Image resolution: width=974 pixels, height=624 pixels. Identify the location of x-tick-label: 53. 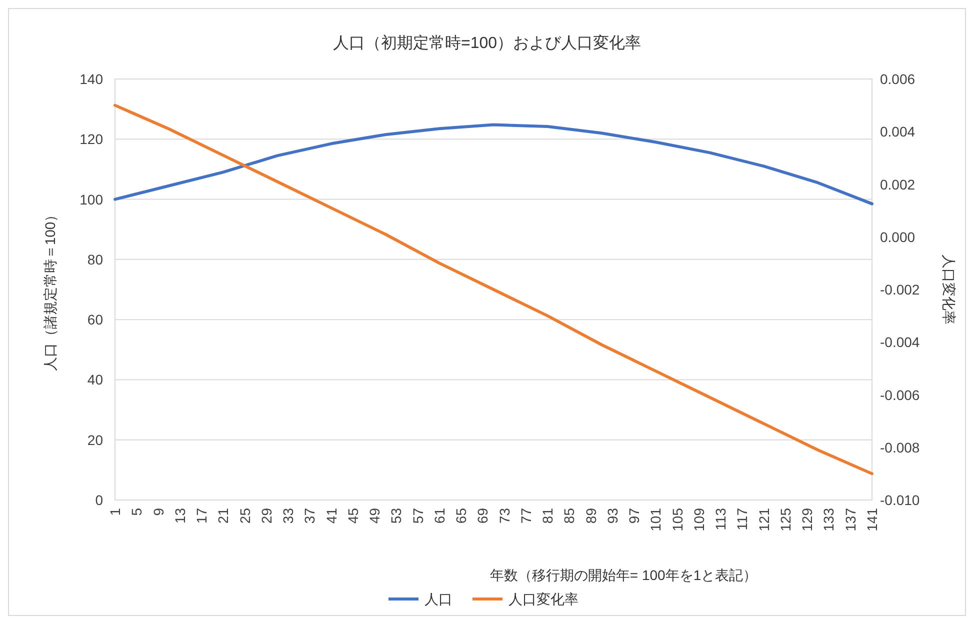
(396, 516).